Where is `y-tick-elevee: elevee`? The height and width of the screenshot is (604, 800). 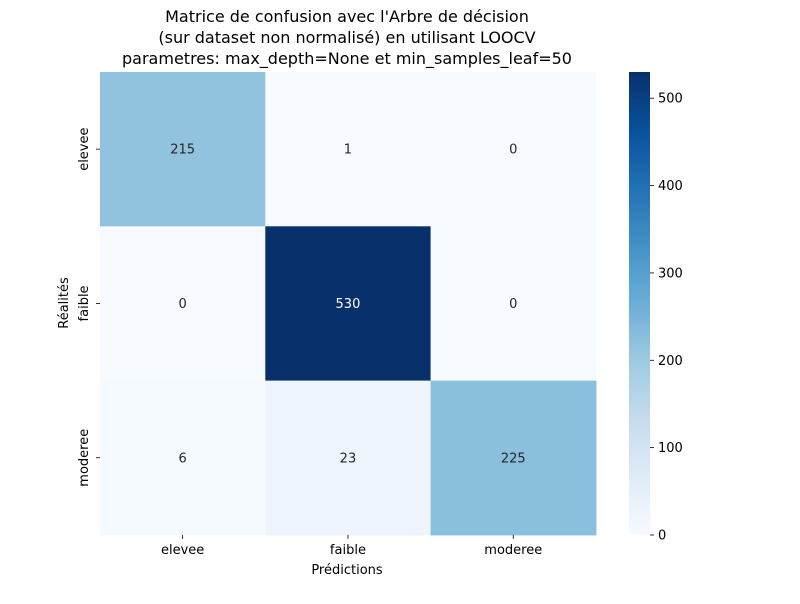 y-tick-elevee: elevee is located at coordinates (84, 148).